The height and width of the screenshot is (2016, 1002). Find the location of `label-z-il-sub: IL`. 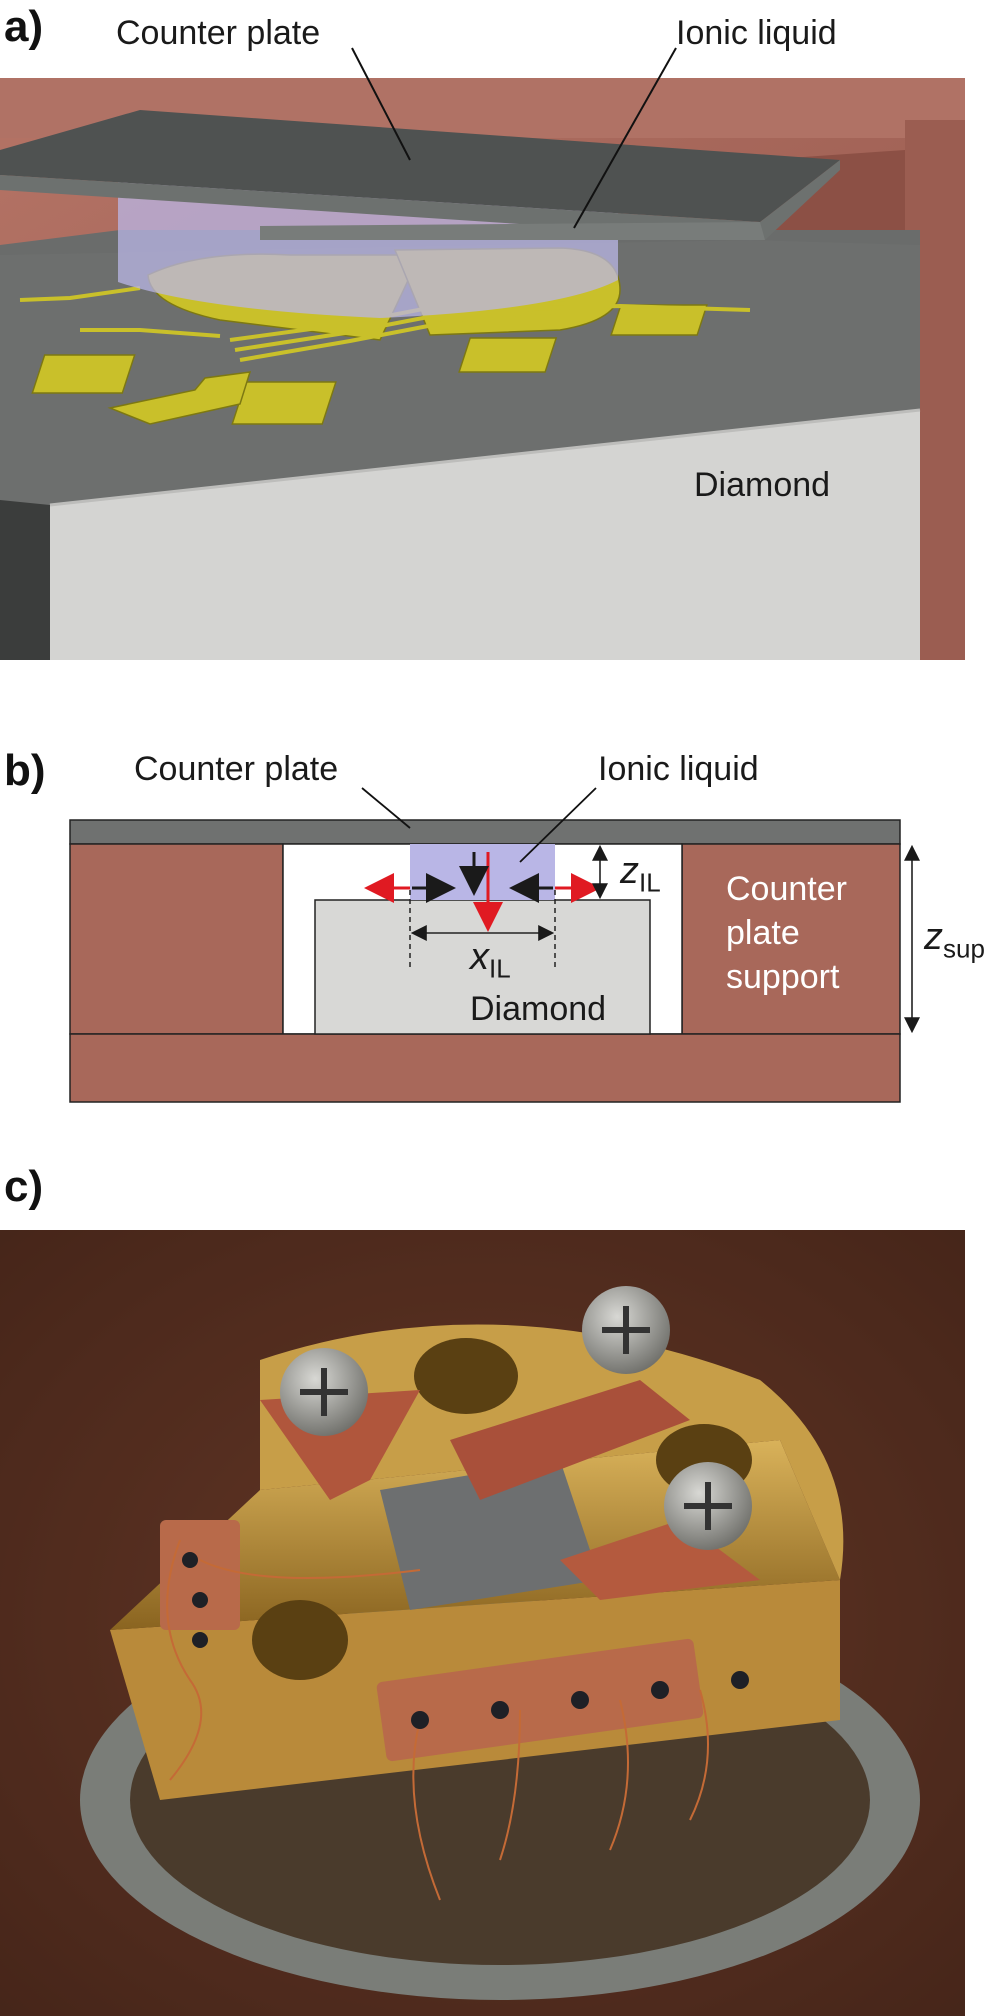

label-z-il-sub: IL is located at coordinates (650, 882).